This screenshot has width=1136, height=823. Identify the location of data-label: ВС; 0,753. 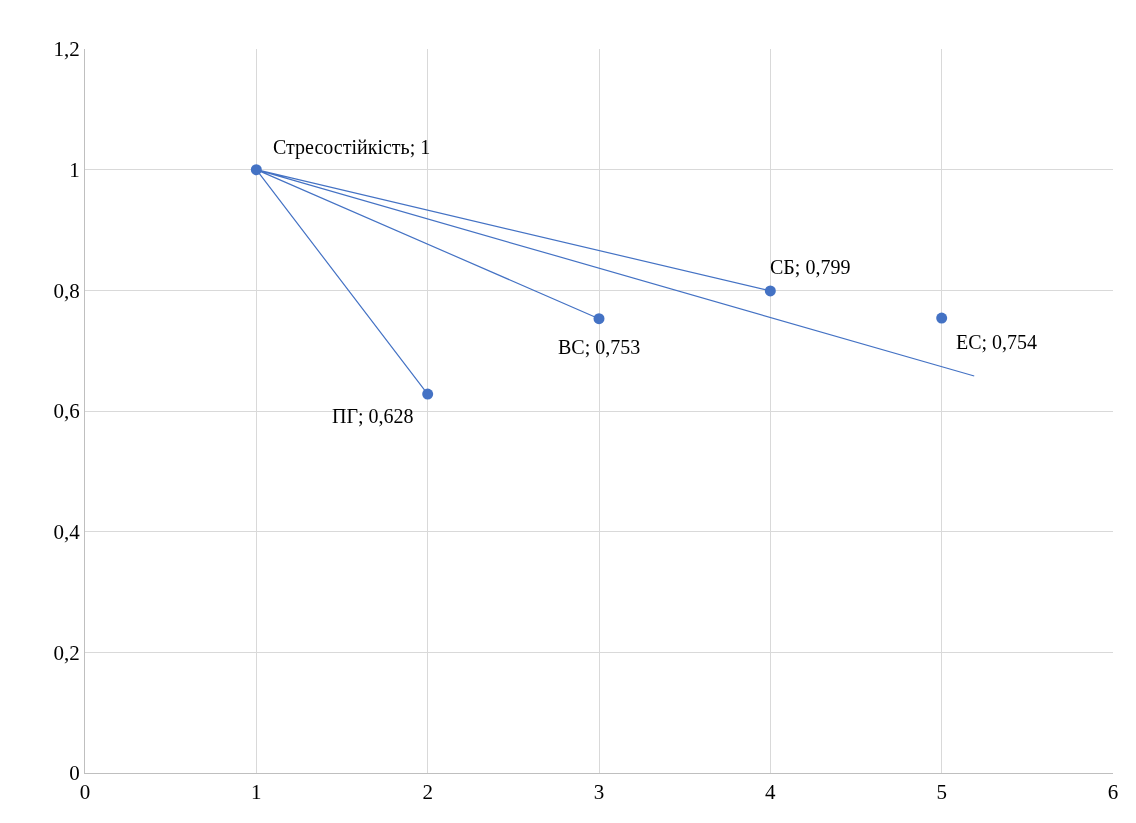
(599, 347).